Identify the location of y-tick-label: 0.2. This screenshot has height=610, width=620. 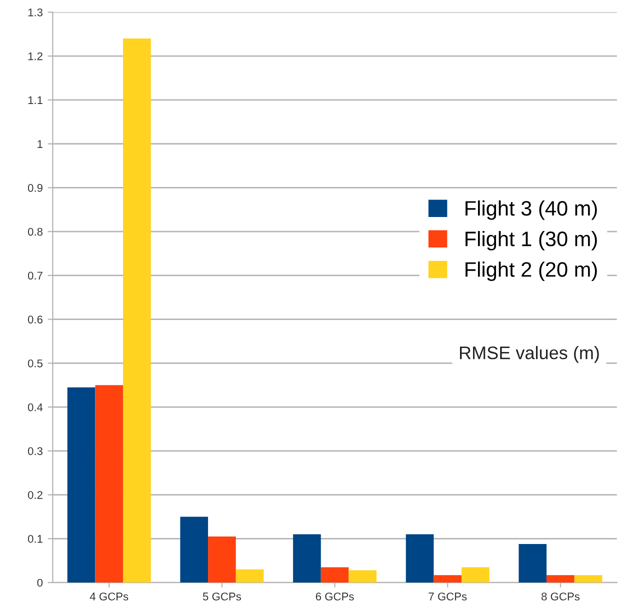
(35, 495).